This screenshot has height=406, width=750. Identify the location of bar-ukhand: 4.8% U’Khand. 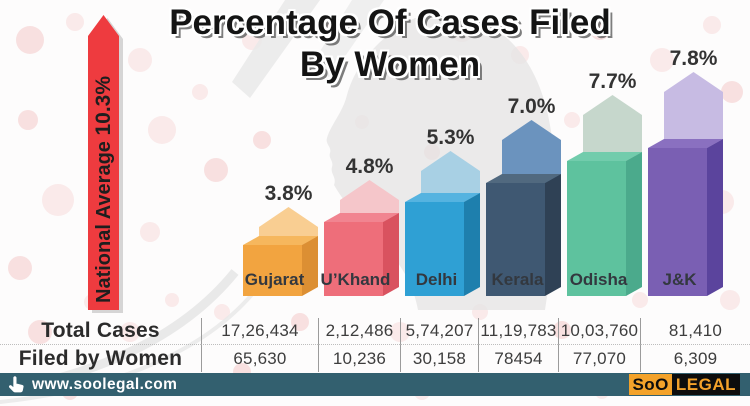
(360, 225).